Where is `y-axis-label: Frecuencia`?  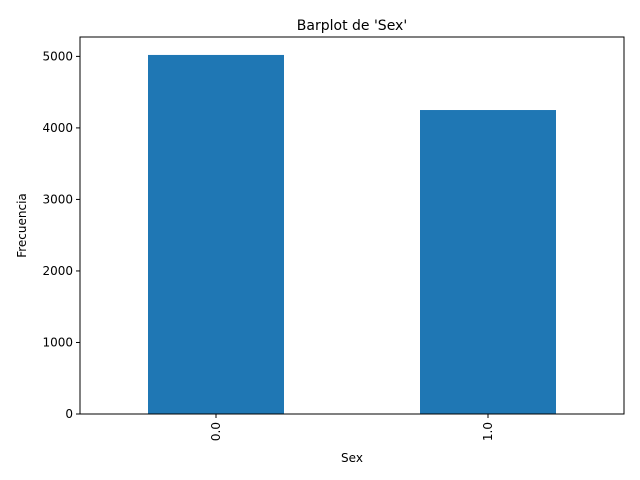
y-axis-label: Frecuencia is located at coordinates (22, 225).